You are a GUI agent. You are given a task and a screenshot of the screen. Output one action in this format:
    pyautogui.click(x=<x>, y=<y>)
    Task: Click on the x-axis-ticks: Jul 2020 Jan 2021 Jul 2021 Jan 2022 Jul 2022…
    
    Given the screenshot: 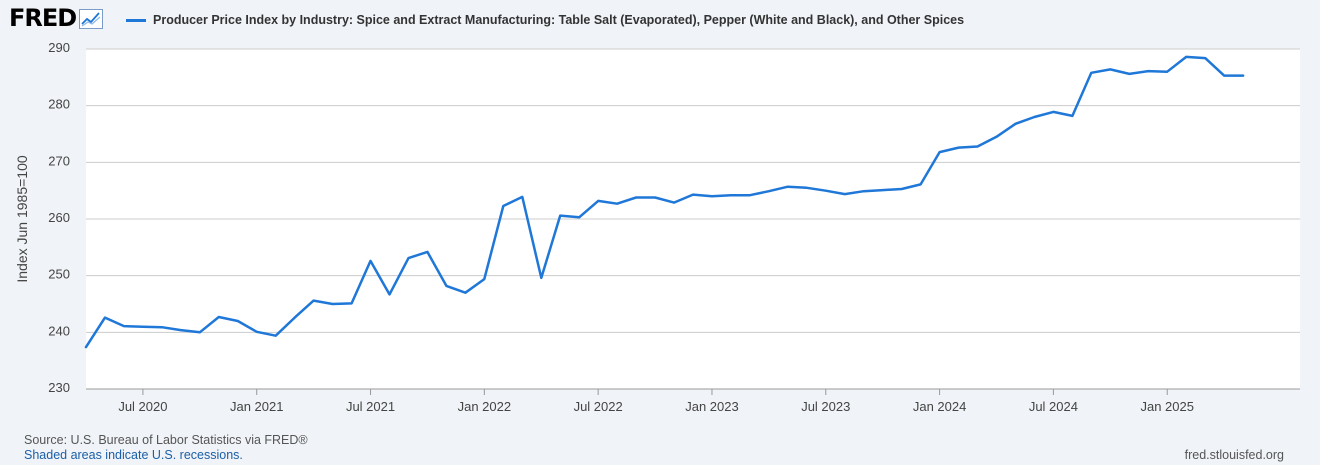 What is the action you would take?
    pyautogui.click(x=693, y=401)
    